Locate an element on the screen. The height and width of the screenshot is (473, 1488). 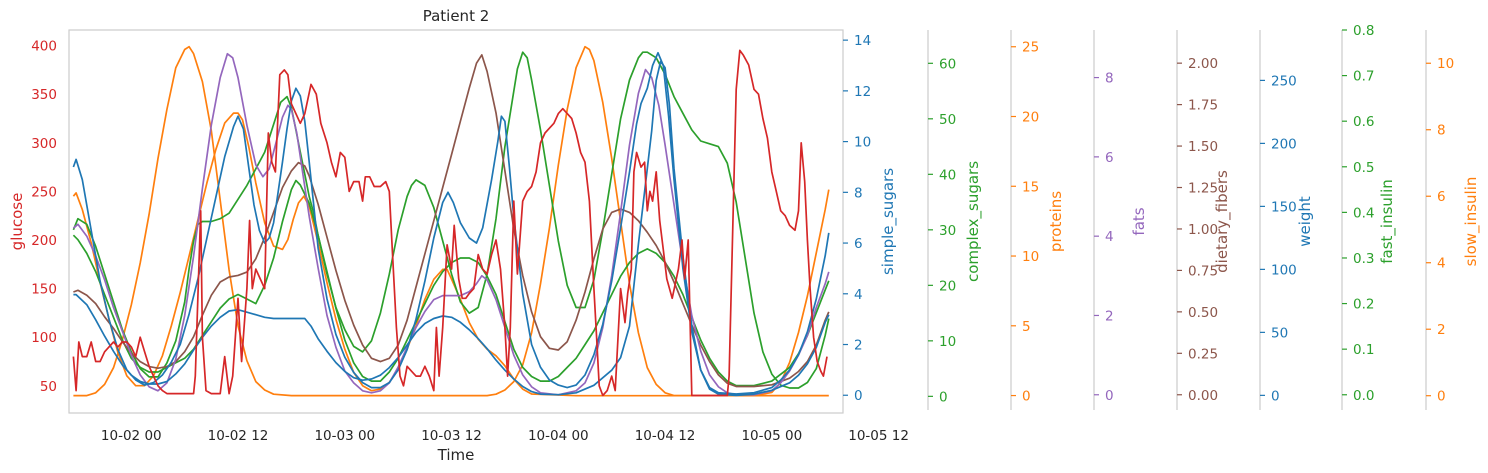
y-axis-simple_sugars: 0 2 4 6 8 10 12 14 simple_sugars is located at coordinates (870, 218).